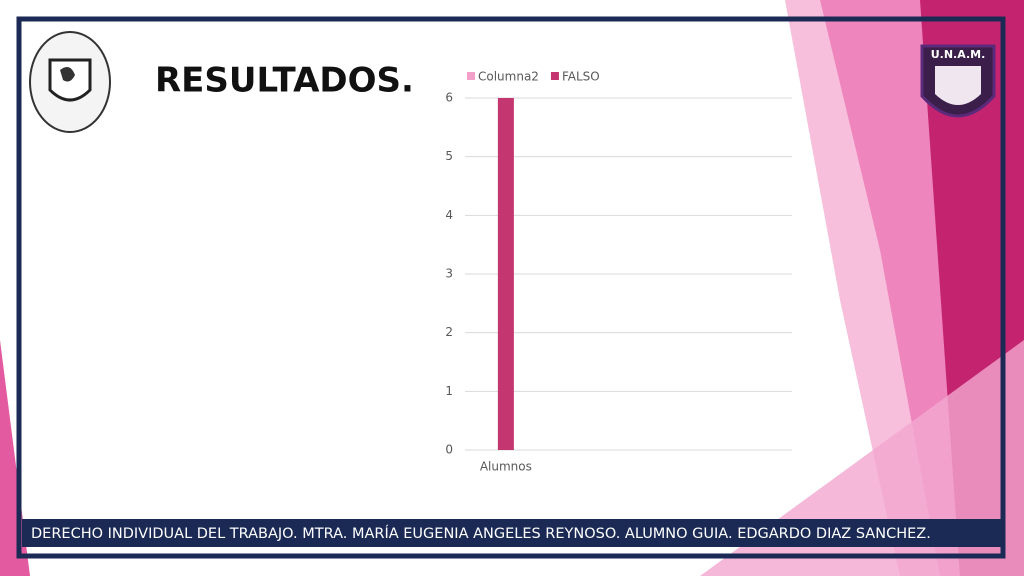 This screenshot has height=576, width=1024. What do you see at coordinates (449, 98) in the screenshot?
I see `y-tick-label: 6` at bounding box center [449, 98].